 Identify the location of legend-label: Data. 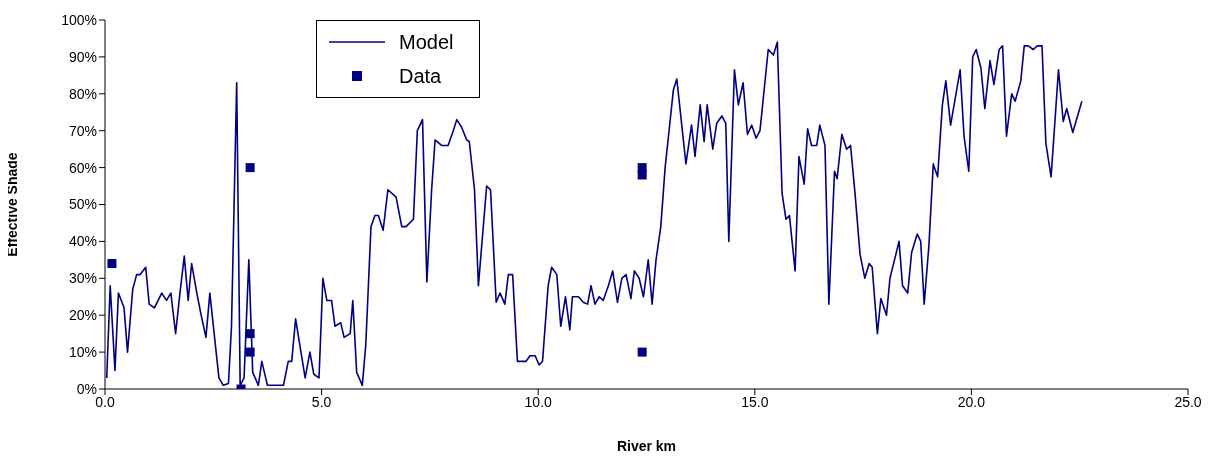
(420, 76).